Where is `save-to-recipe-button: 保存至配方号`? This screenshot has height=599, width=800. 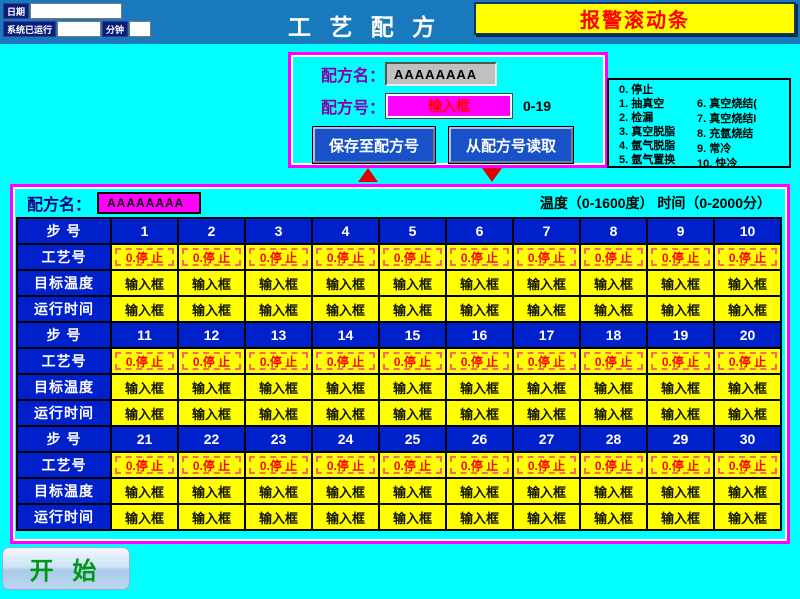 save-to-recipe-button: 保存至配方号 is located at coordinates (374, 145).